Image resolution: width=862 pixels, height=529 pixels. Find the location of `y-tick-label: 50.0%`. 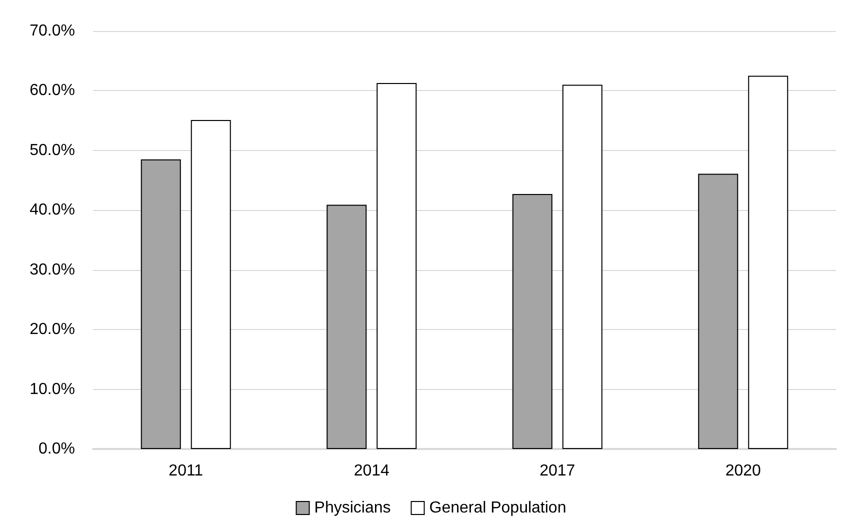

y-tick-label: 50.0% is located at coordinates (52, 150).